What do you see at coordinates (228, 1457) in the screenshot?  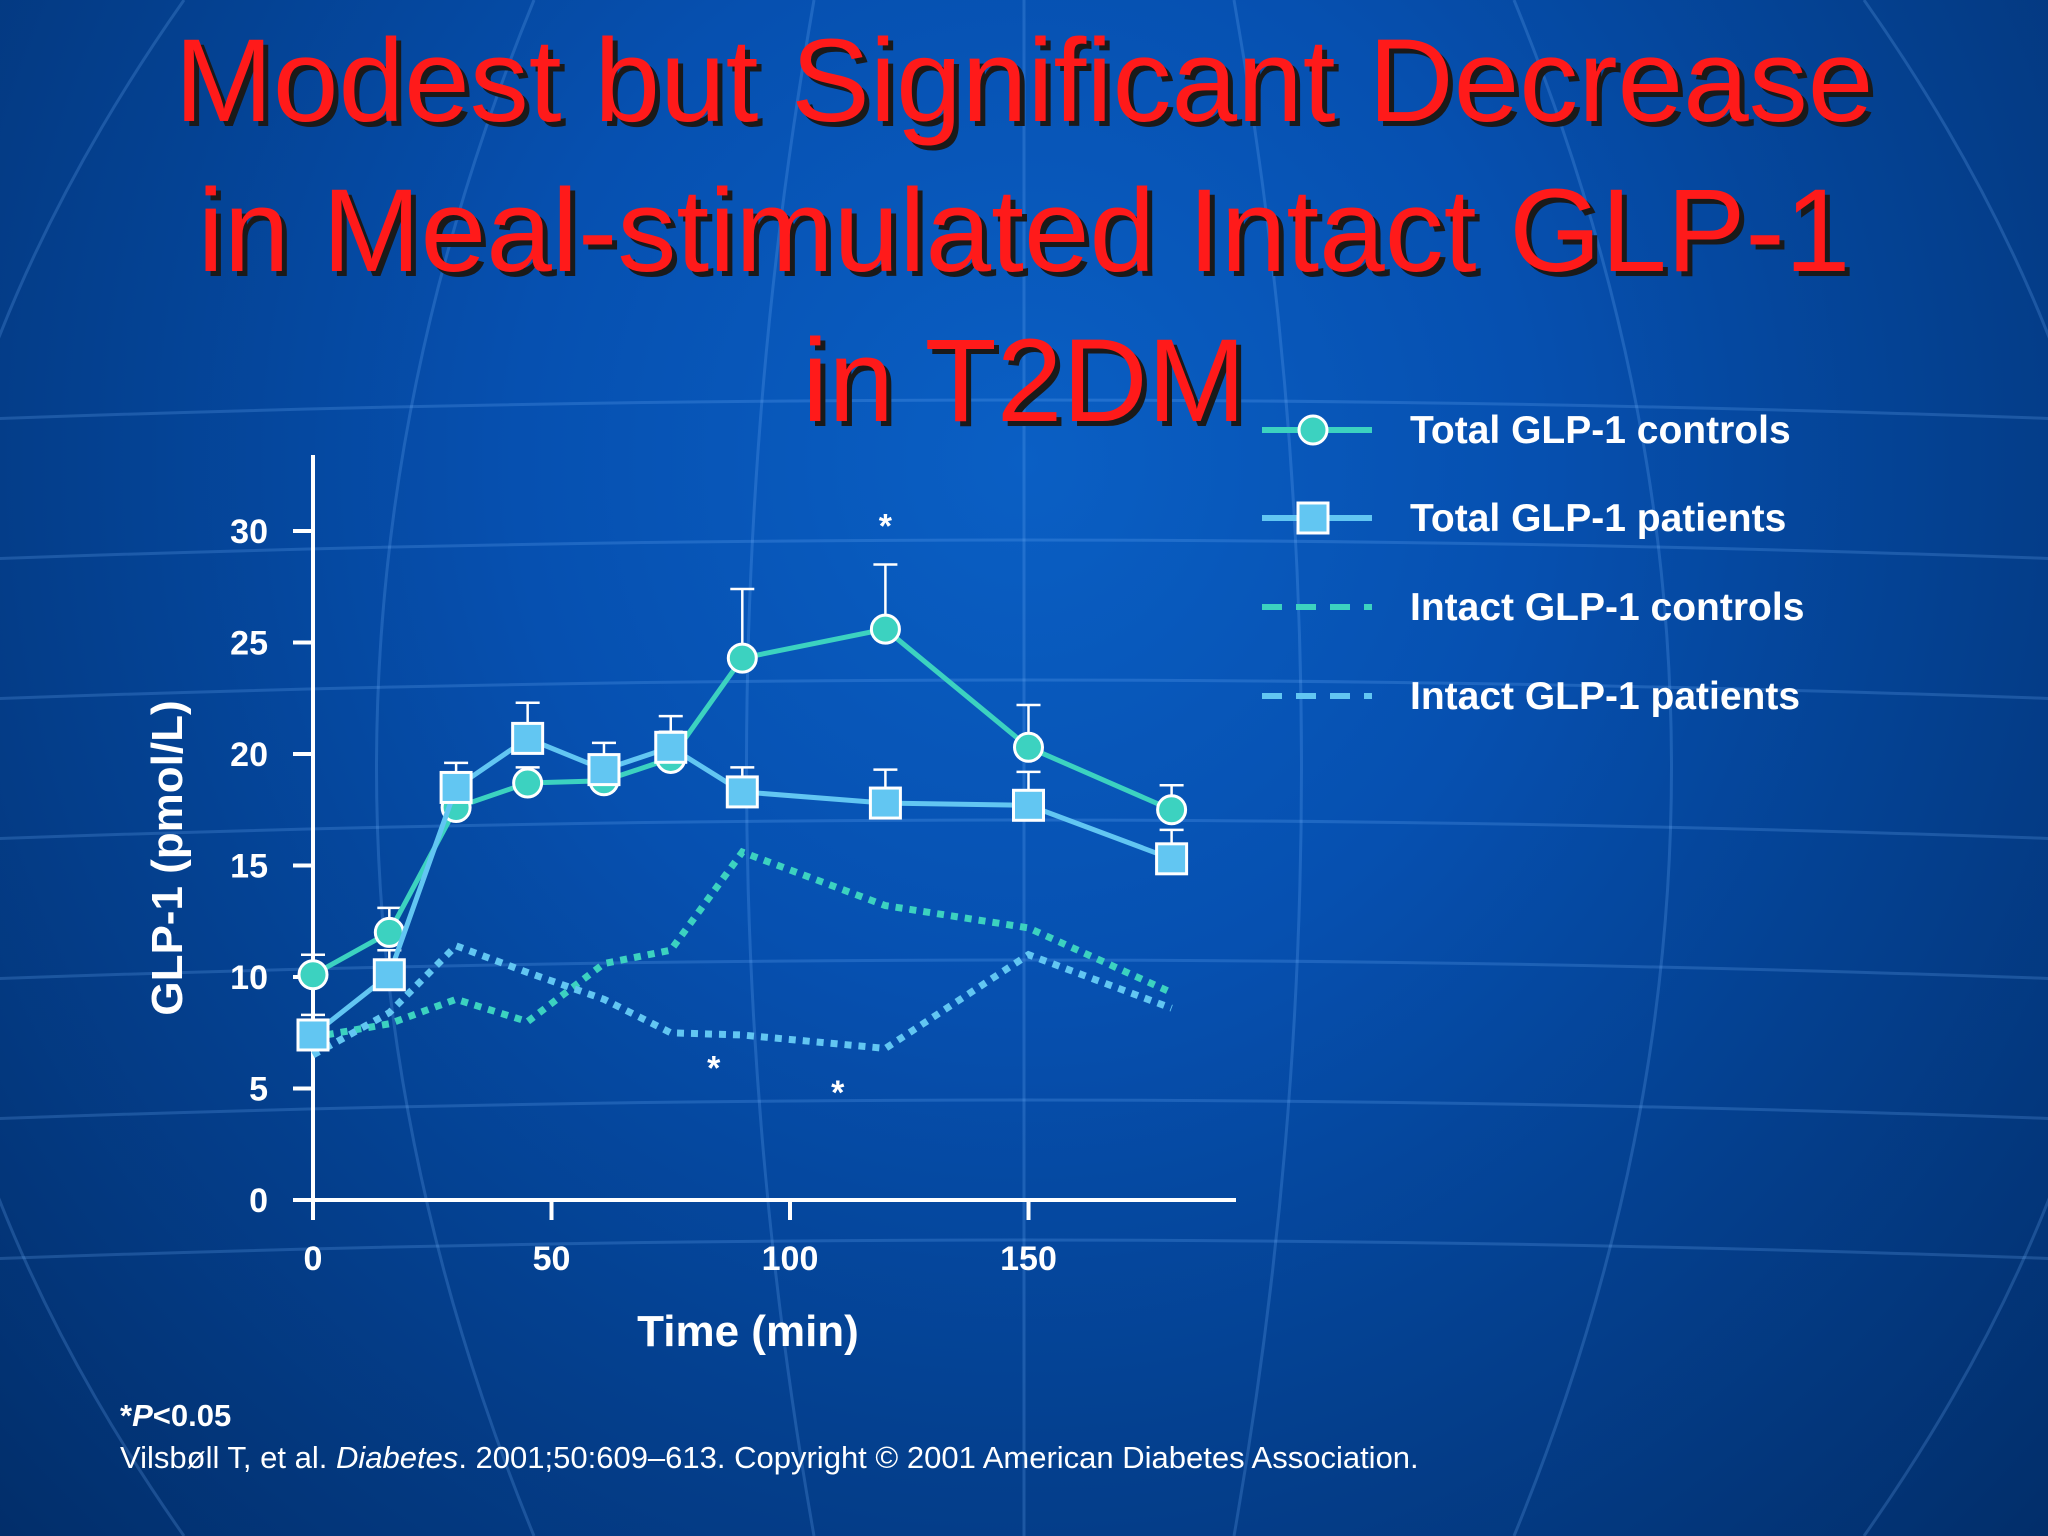 I see `citation-authors: Vilsbøll T, et al.` at bounding box center [228, 1457].